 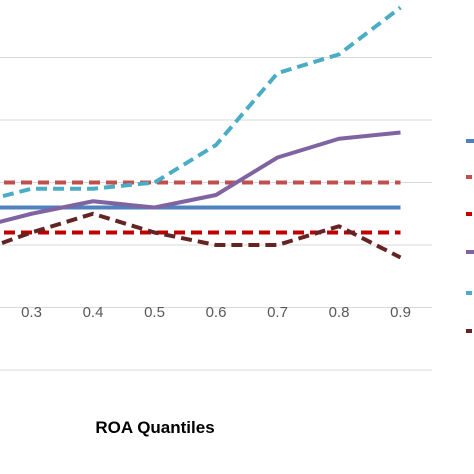 I want to click on x-tick-label: 0.7, so click(x=277, y=312).